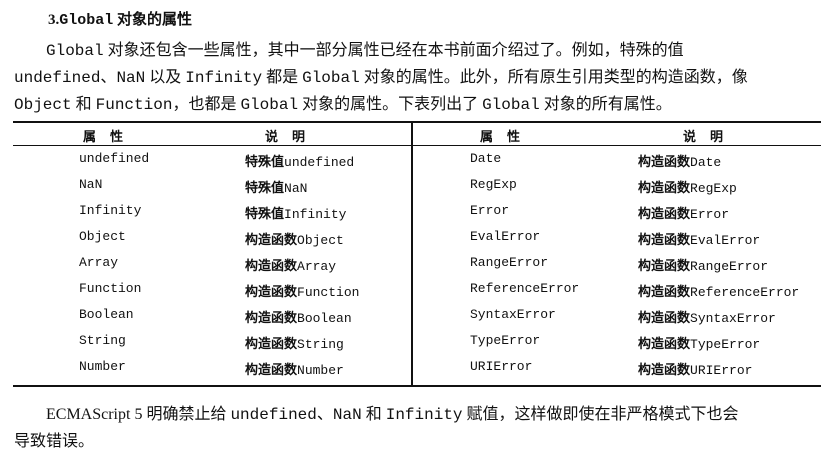  What do you see at coordinates (525, 288) in the screenshot?
I see `property-name: ReferenceError` at bounding box center [525, 288].